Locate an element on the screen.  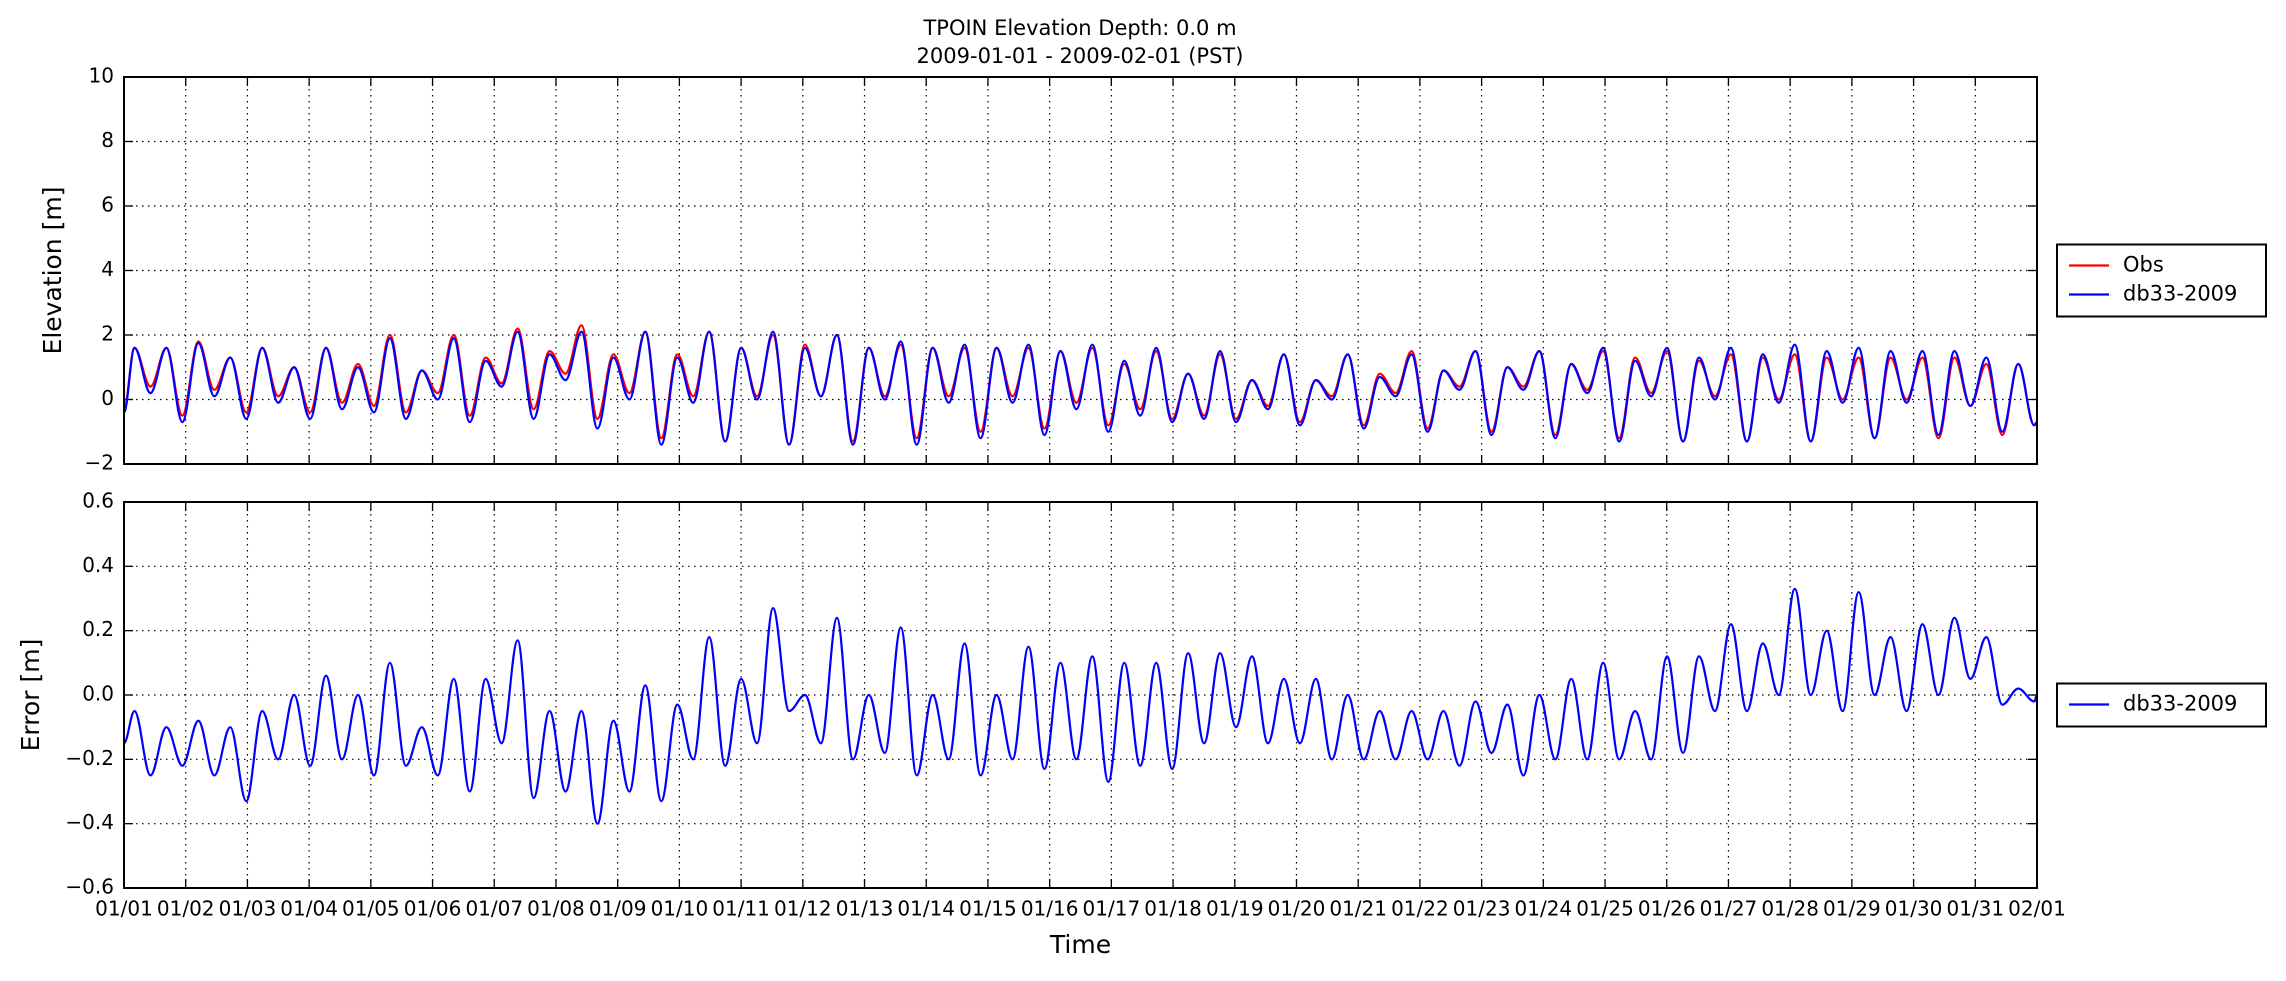
x-tick-label: 01/26 is located at coordinates (1667, 909).